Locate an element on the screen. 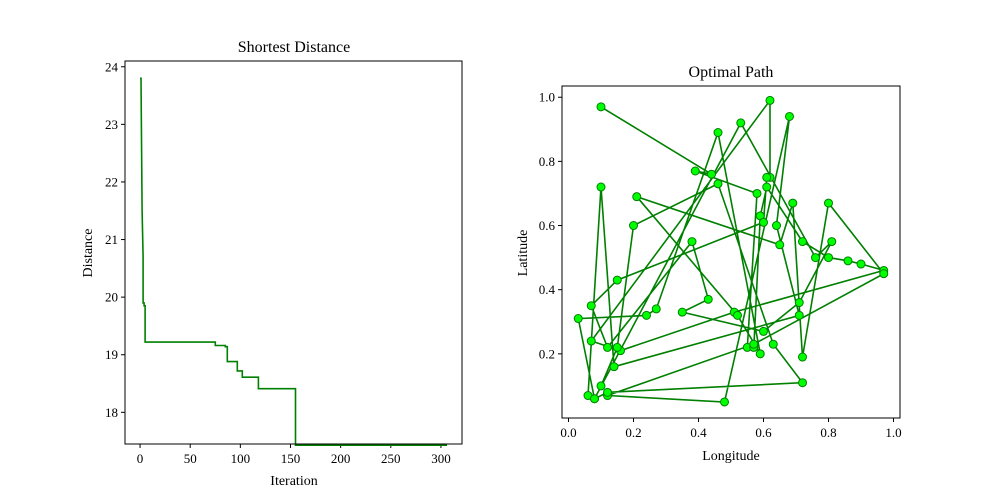 The height and width of the screenshot is (500, 1000). x-tick-label: 1.0 is located at coordinates (893, 432).